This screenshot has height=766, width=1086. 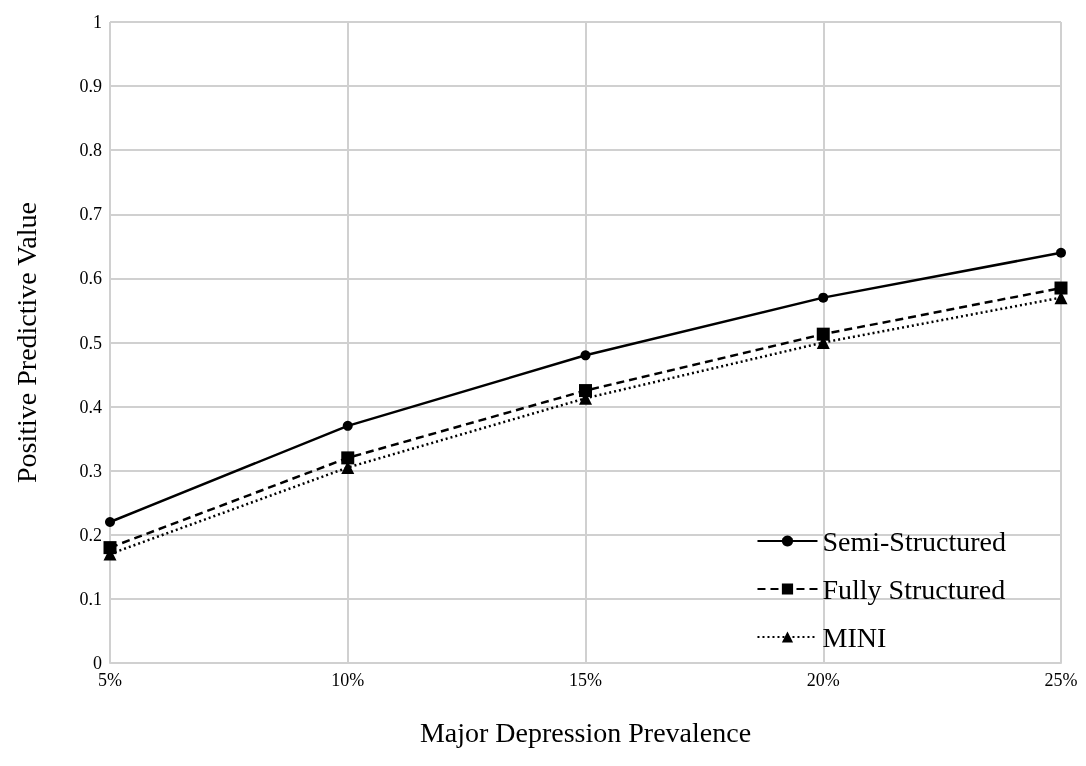 What do you see at coordinates (90, 470) in the screenshot?
I see `y-tick-label: 0.3` at bounding box center [90, 470].